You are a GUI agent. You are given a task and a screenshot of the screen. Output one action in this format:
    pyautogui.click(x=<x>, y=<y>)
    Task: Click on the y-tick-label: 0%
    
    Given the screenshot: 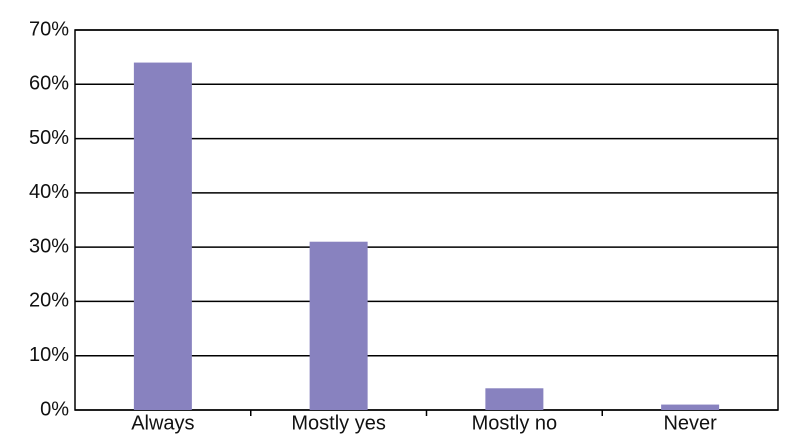 What is the action you would take?
    pyautogui.click(x=54, y=409)
    